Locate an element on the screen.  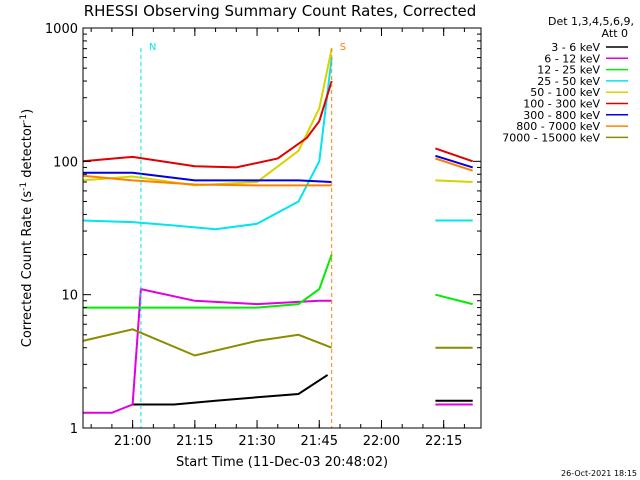
y-tick-label: 1000 is located at coordinates (61, 29).